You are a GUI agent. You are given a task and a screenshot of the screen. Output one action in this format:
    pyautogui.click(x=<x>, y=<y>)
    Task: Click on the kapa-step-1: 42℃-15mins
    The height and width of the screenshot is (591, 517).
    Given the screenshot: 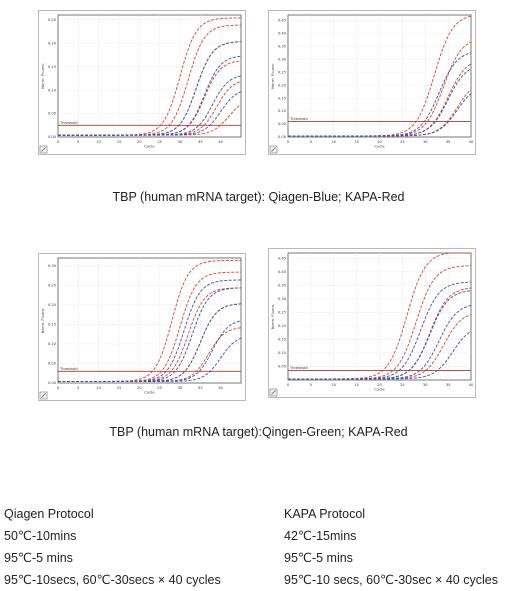 What is the action you would take?
    pyautogui.click(x=320, y=536)
    